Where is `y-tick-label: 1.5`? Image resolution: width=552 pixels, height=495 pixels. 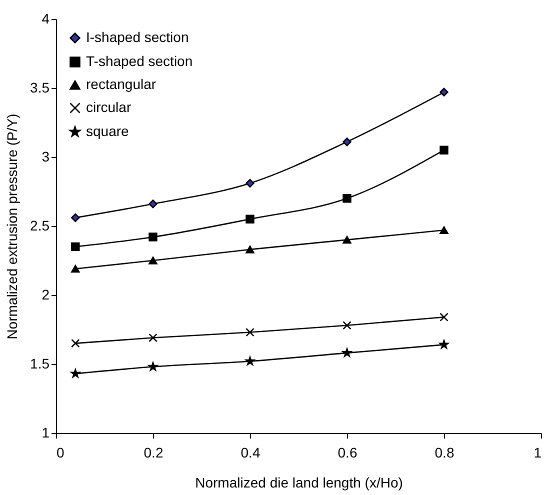
y-tick-label: 1.5 is located at coordinates (40, 364).